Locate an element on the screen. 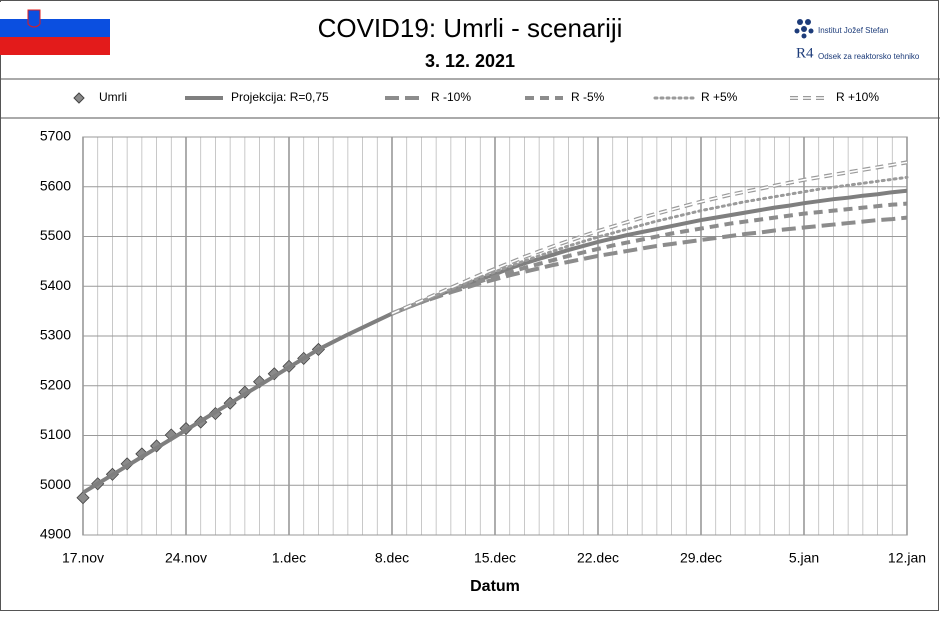  x-tick-label: 15.dec is located at coordinates (495, 558).